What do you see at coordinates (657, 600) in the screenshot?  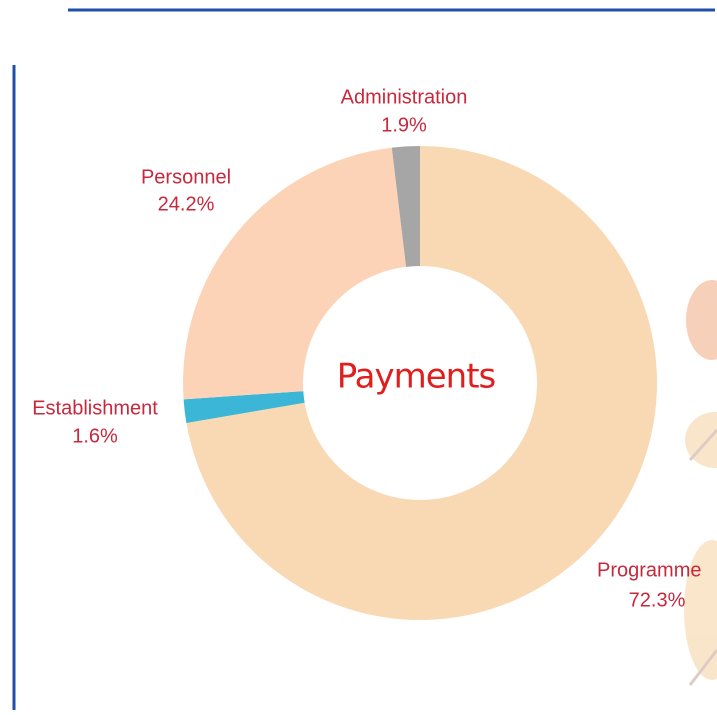 I see `slice-value: 72.3%` at bounding box center [657, 600].